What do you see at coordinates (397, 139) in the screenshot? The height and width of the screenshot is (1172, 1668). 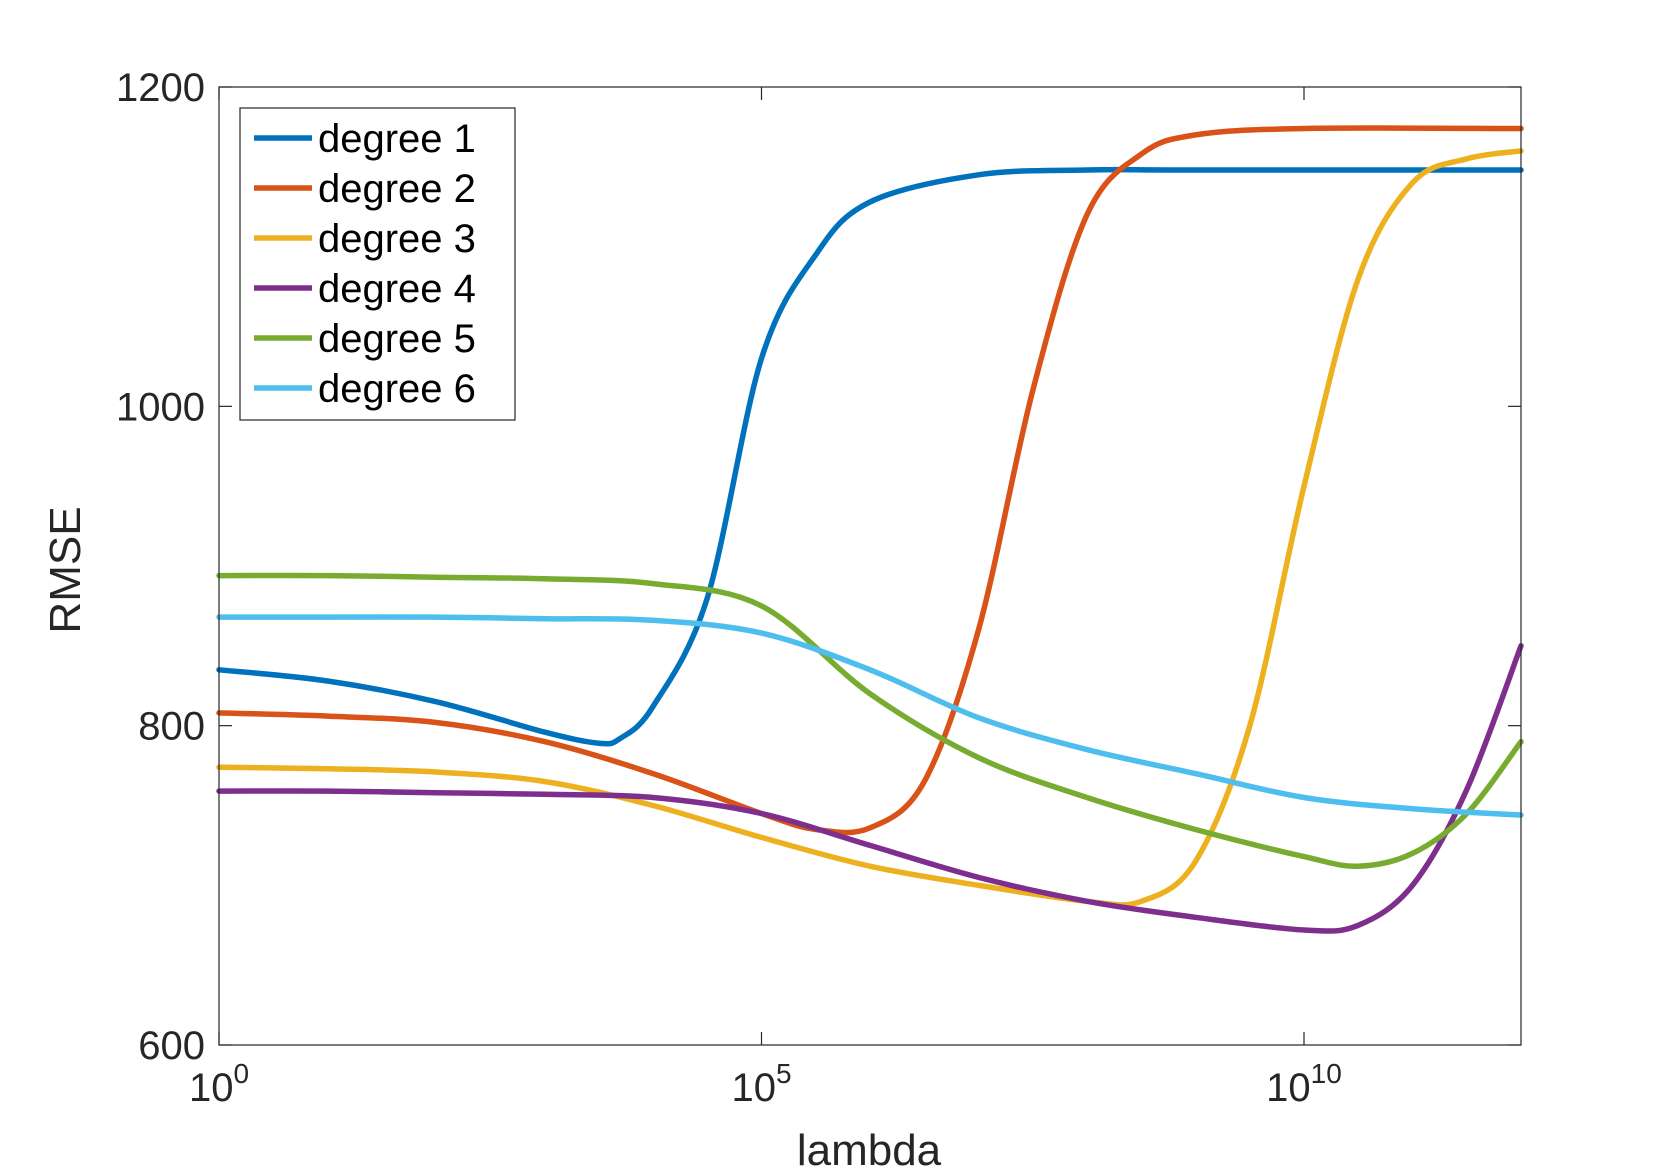 I see `legend-label-degree-1: degree 1` at bounding box center [397, 139].